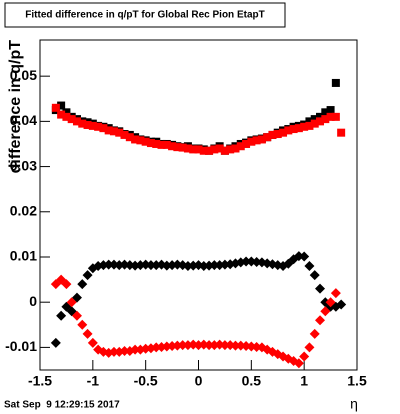 The image size is (400, 414). What do you see at coordinates (93, 381) in the screenshot?
I see `x-tick-label: -1` at bounding box center [93, 381].